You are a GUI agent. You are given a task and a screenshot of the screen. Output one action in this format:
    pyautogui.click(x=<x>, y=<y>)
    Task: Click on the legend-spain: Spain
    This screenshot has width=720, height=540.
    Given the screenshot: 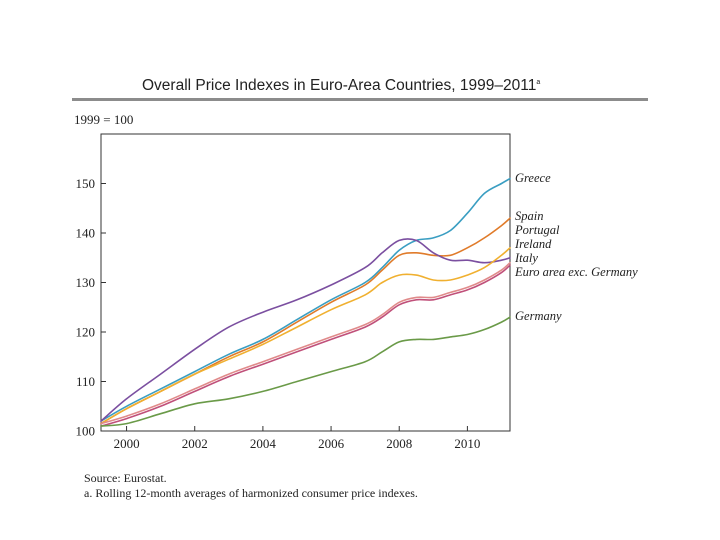 What is the action you would take?
    pyautogui.click(x=529, y=216)
    